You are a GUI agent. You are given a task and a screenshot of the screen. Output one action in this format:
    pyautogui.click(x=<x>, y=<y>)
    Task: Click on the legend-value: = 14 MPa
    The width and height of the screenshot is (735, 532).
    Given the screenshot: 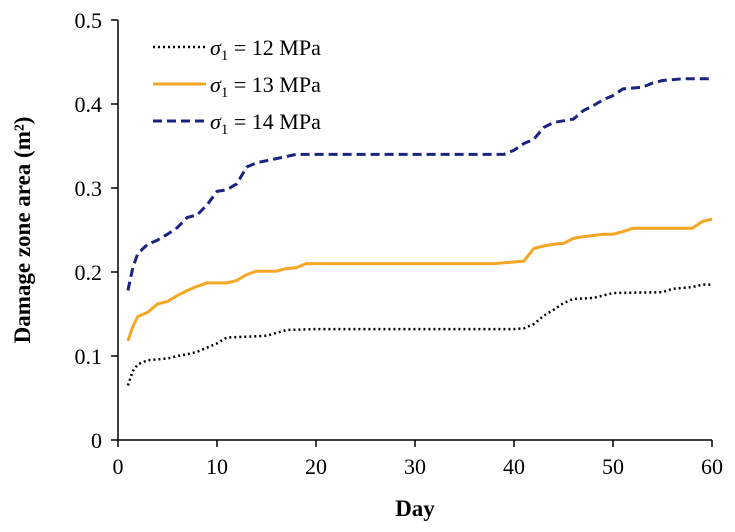 What is the action you would take?
    pyautogui.click(x=274, y=121)
    